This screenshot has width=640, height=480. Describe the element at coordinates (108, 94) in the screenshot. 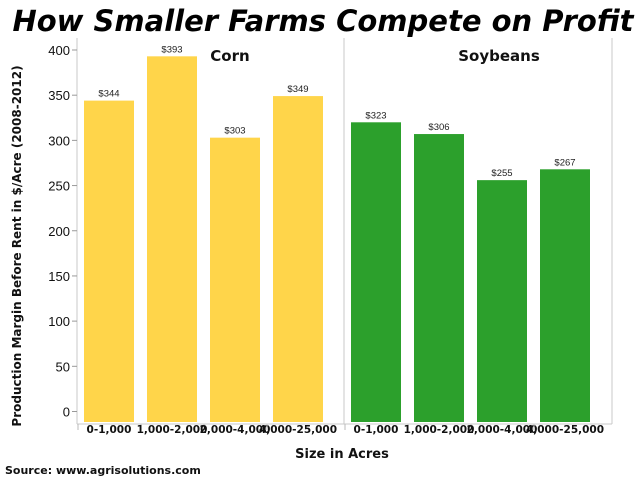

I see `data-label: $344` at that location.